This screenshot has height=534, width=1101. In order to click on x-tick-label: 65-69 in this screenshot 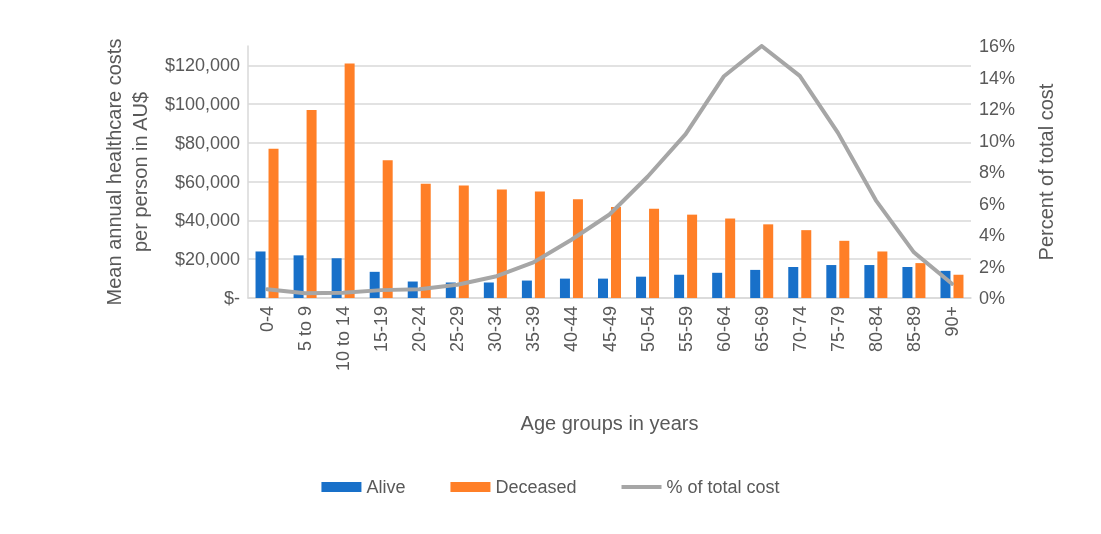, I will do `click(761, 329)`.